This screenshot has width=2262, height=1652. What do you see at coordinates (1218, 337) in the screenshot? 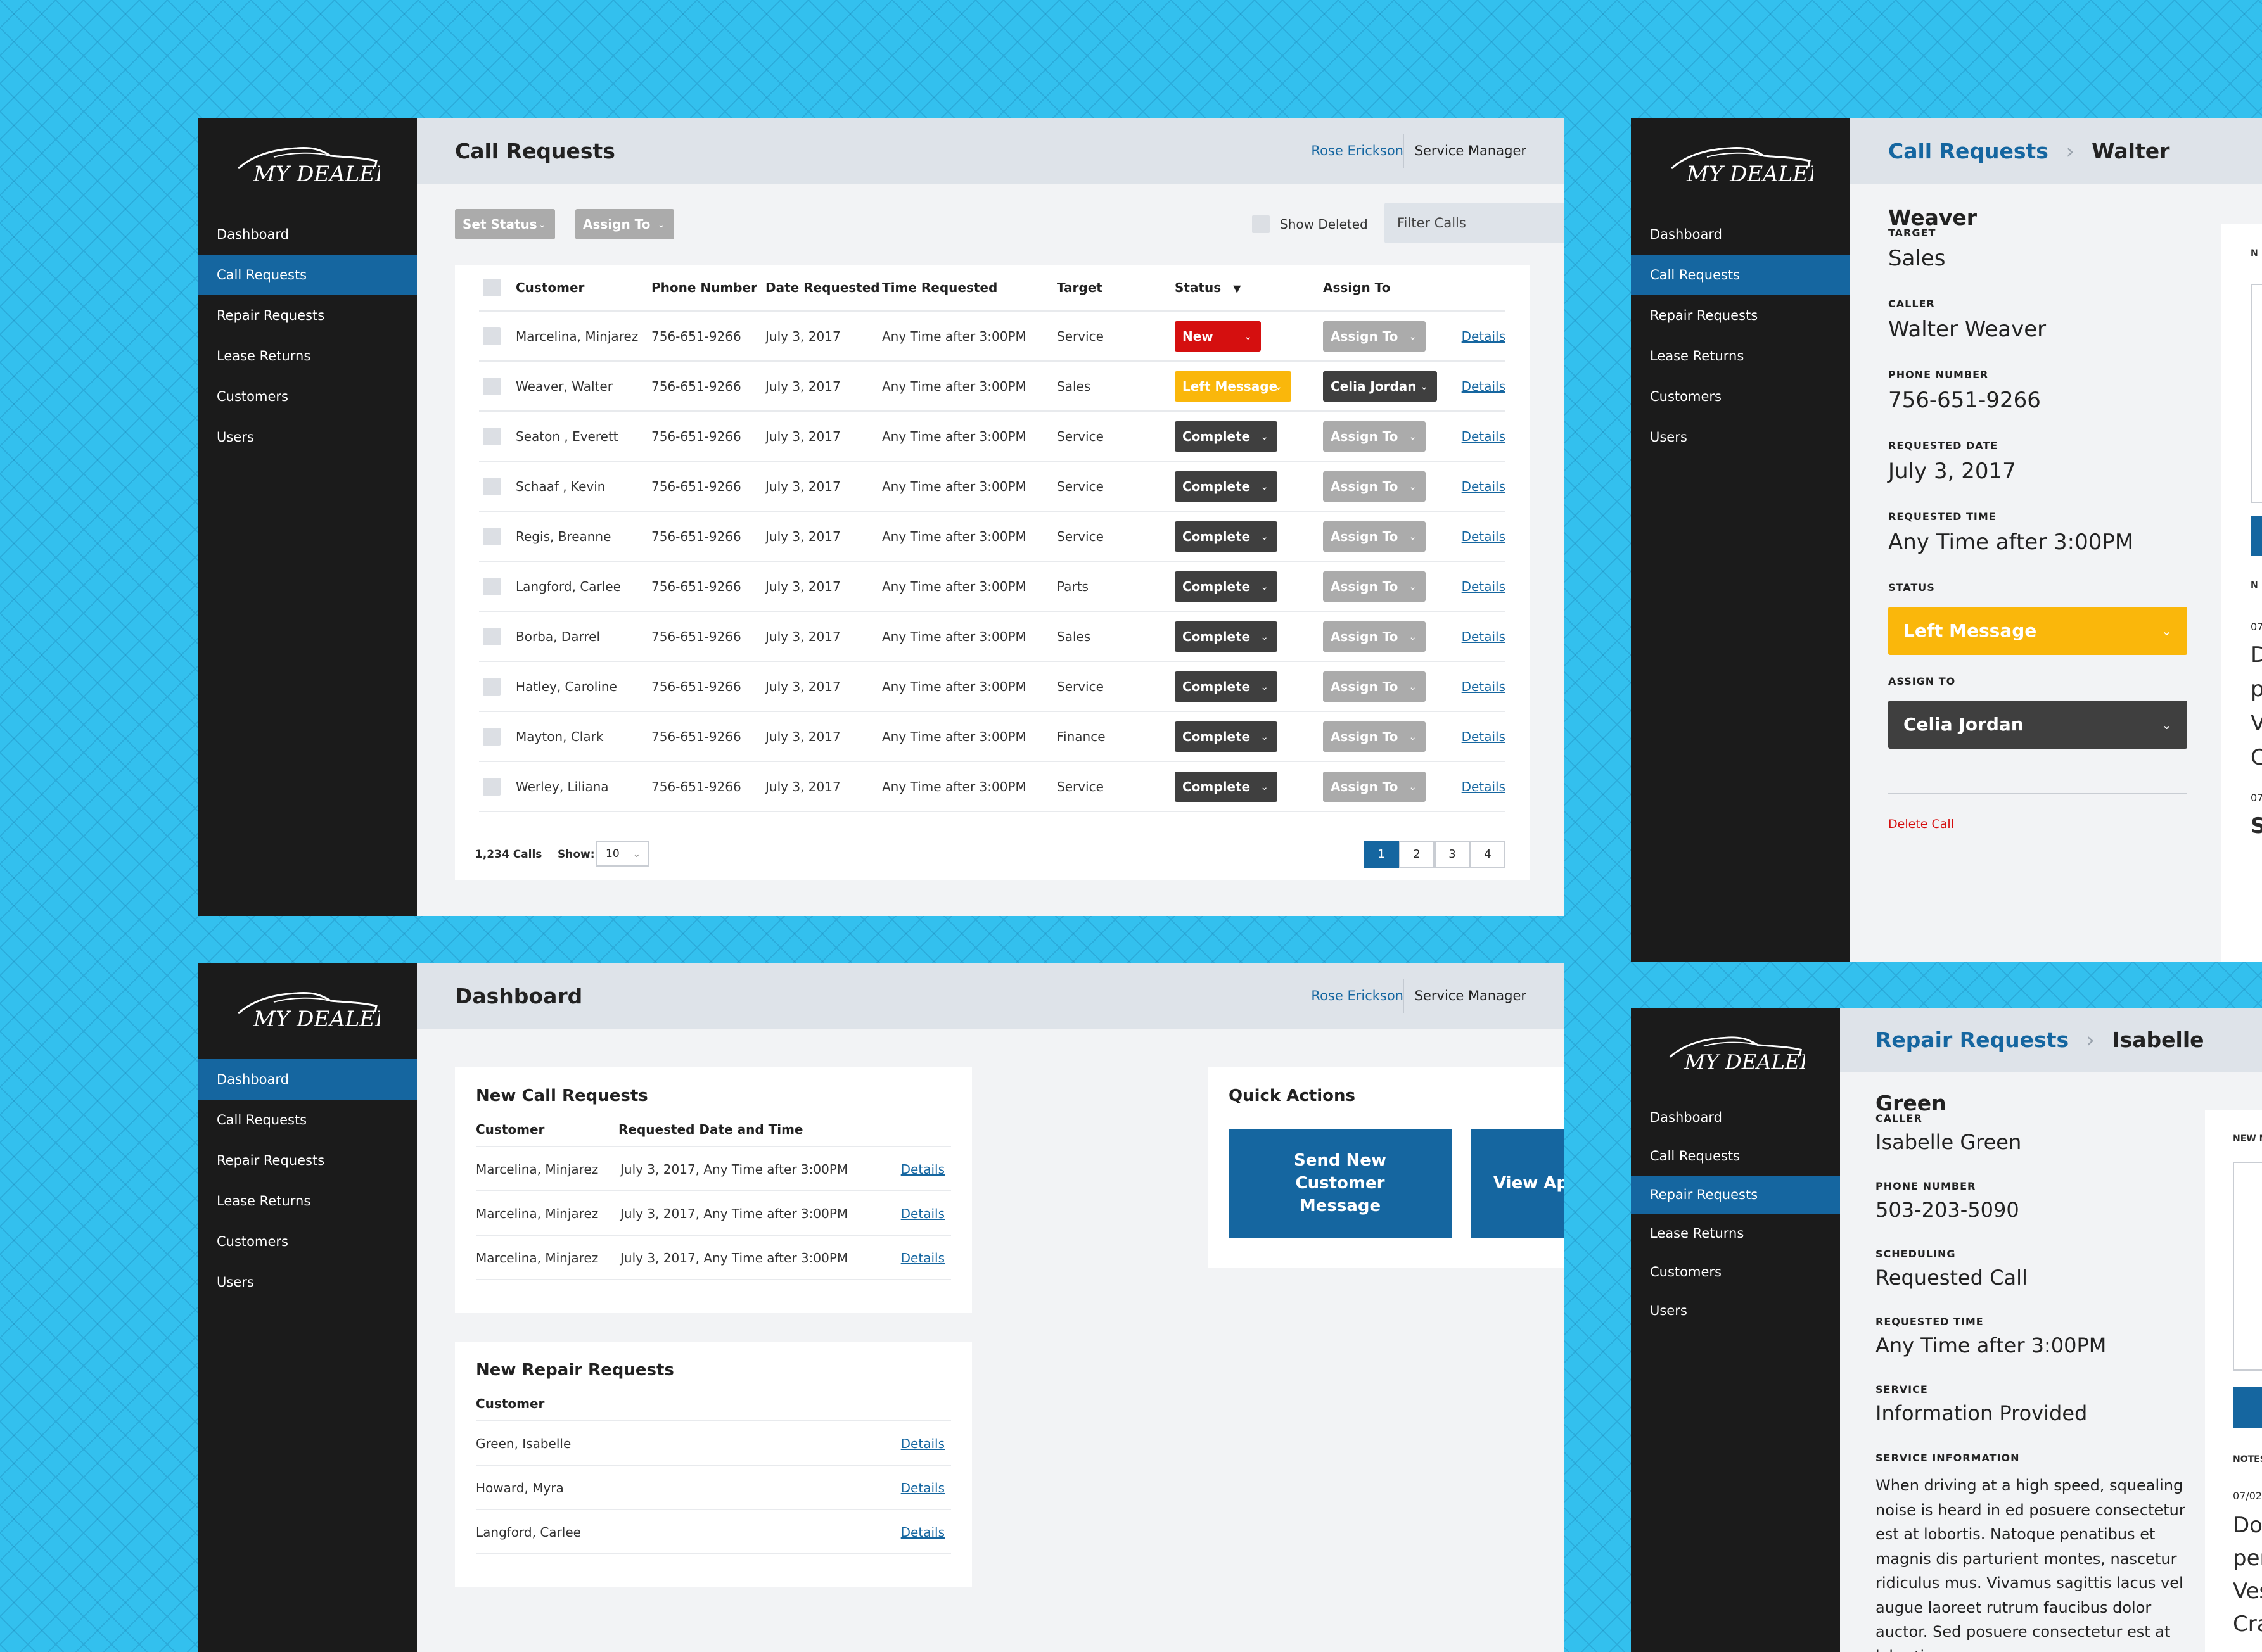
I see `status-dropdown: New ⌄` at bounding box center [1218, 337].